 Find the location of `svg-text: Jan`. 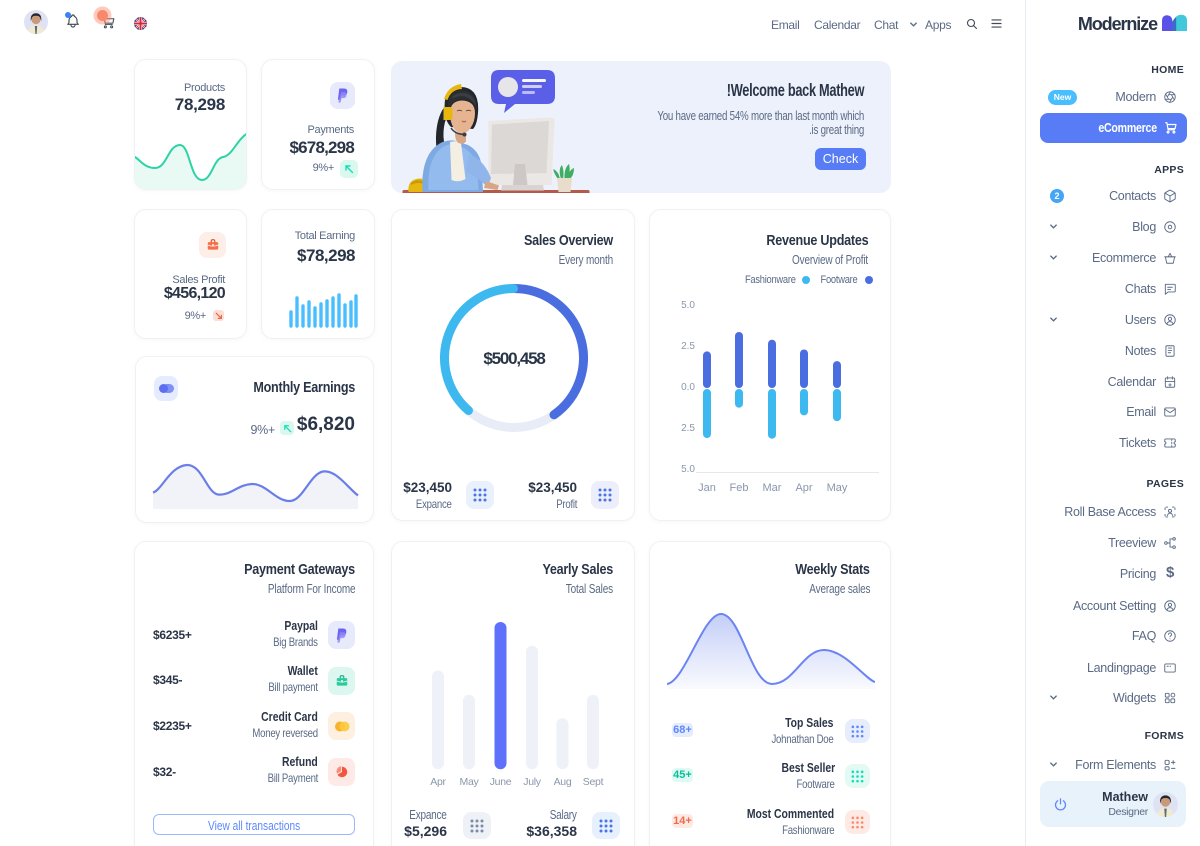

svg-text: Jan is located at coordinates (707, 488).